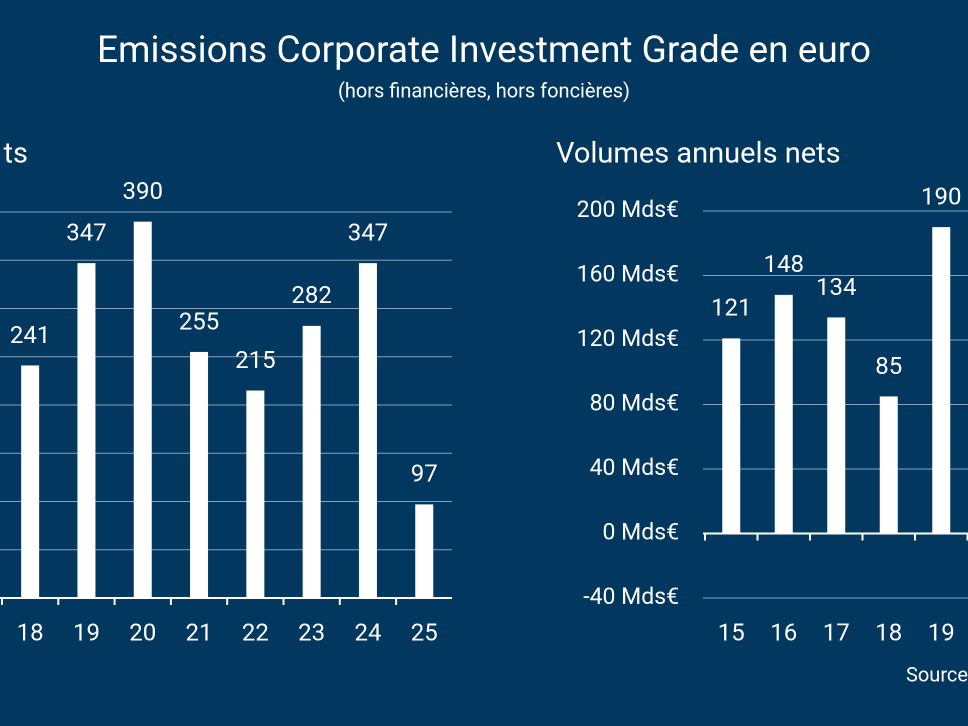 Image resolution: width=968 pixels, height=726 pixels. I want to click on y-tick-label: -40 Mds€, so click(631, 596).